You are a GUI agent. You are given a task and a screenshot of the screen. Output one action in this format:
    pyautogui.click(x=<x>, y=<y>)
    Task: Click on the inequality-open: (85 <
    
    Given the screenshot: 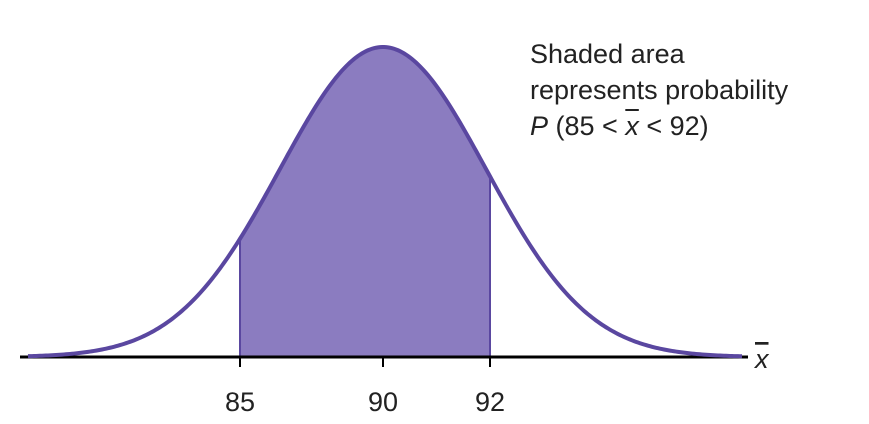 What is the action you would take?
    pyautogui.click(x=587, y=126)
    